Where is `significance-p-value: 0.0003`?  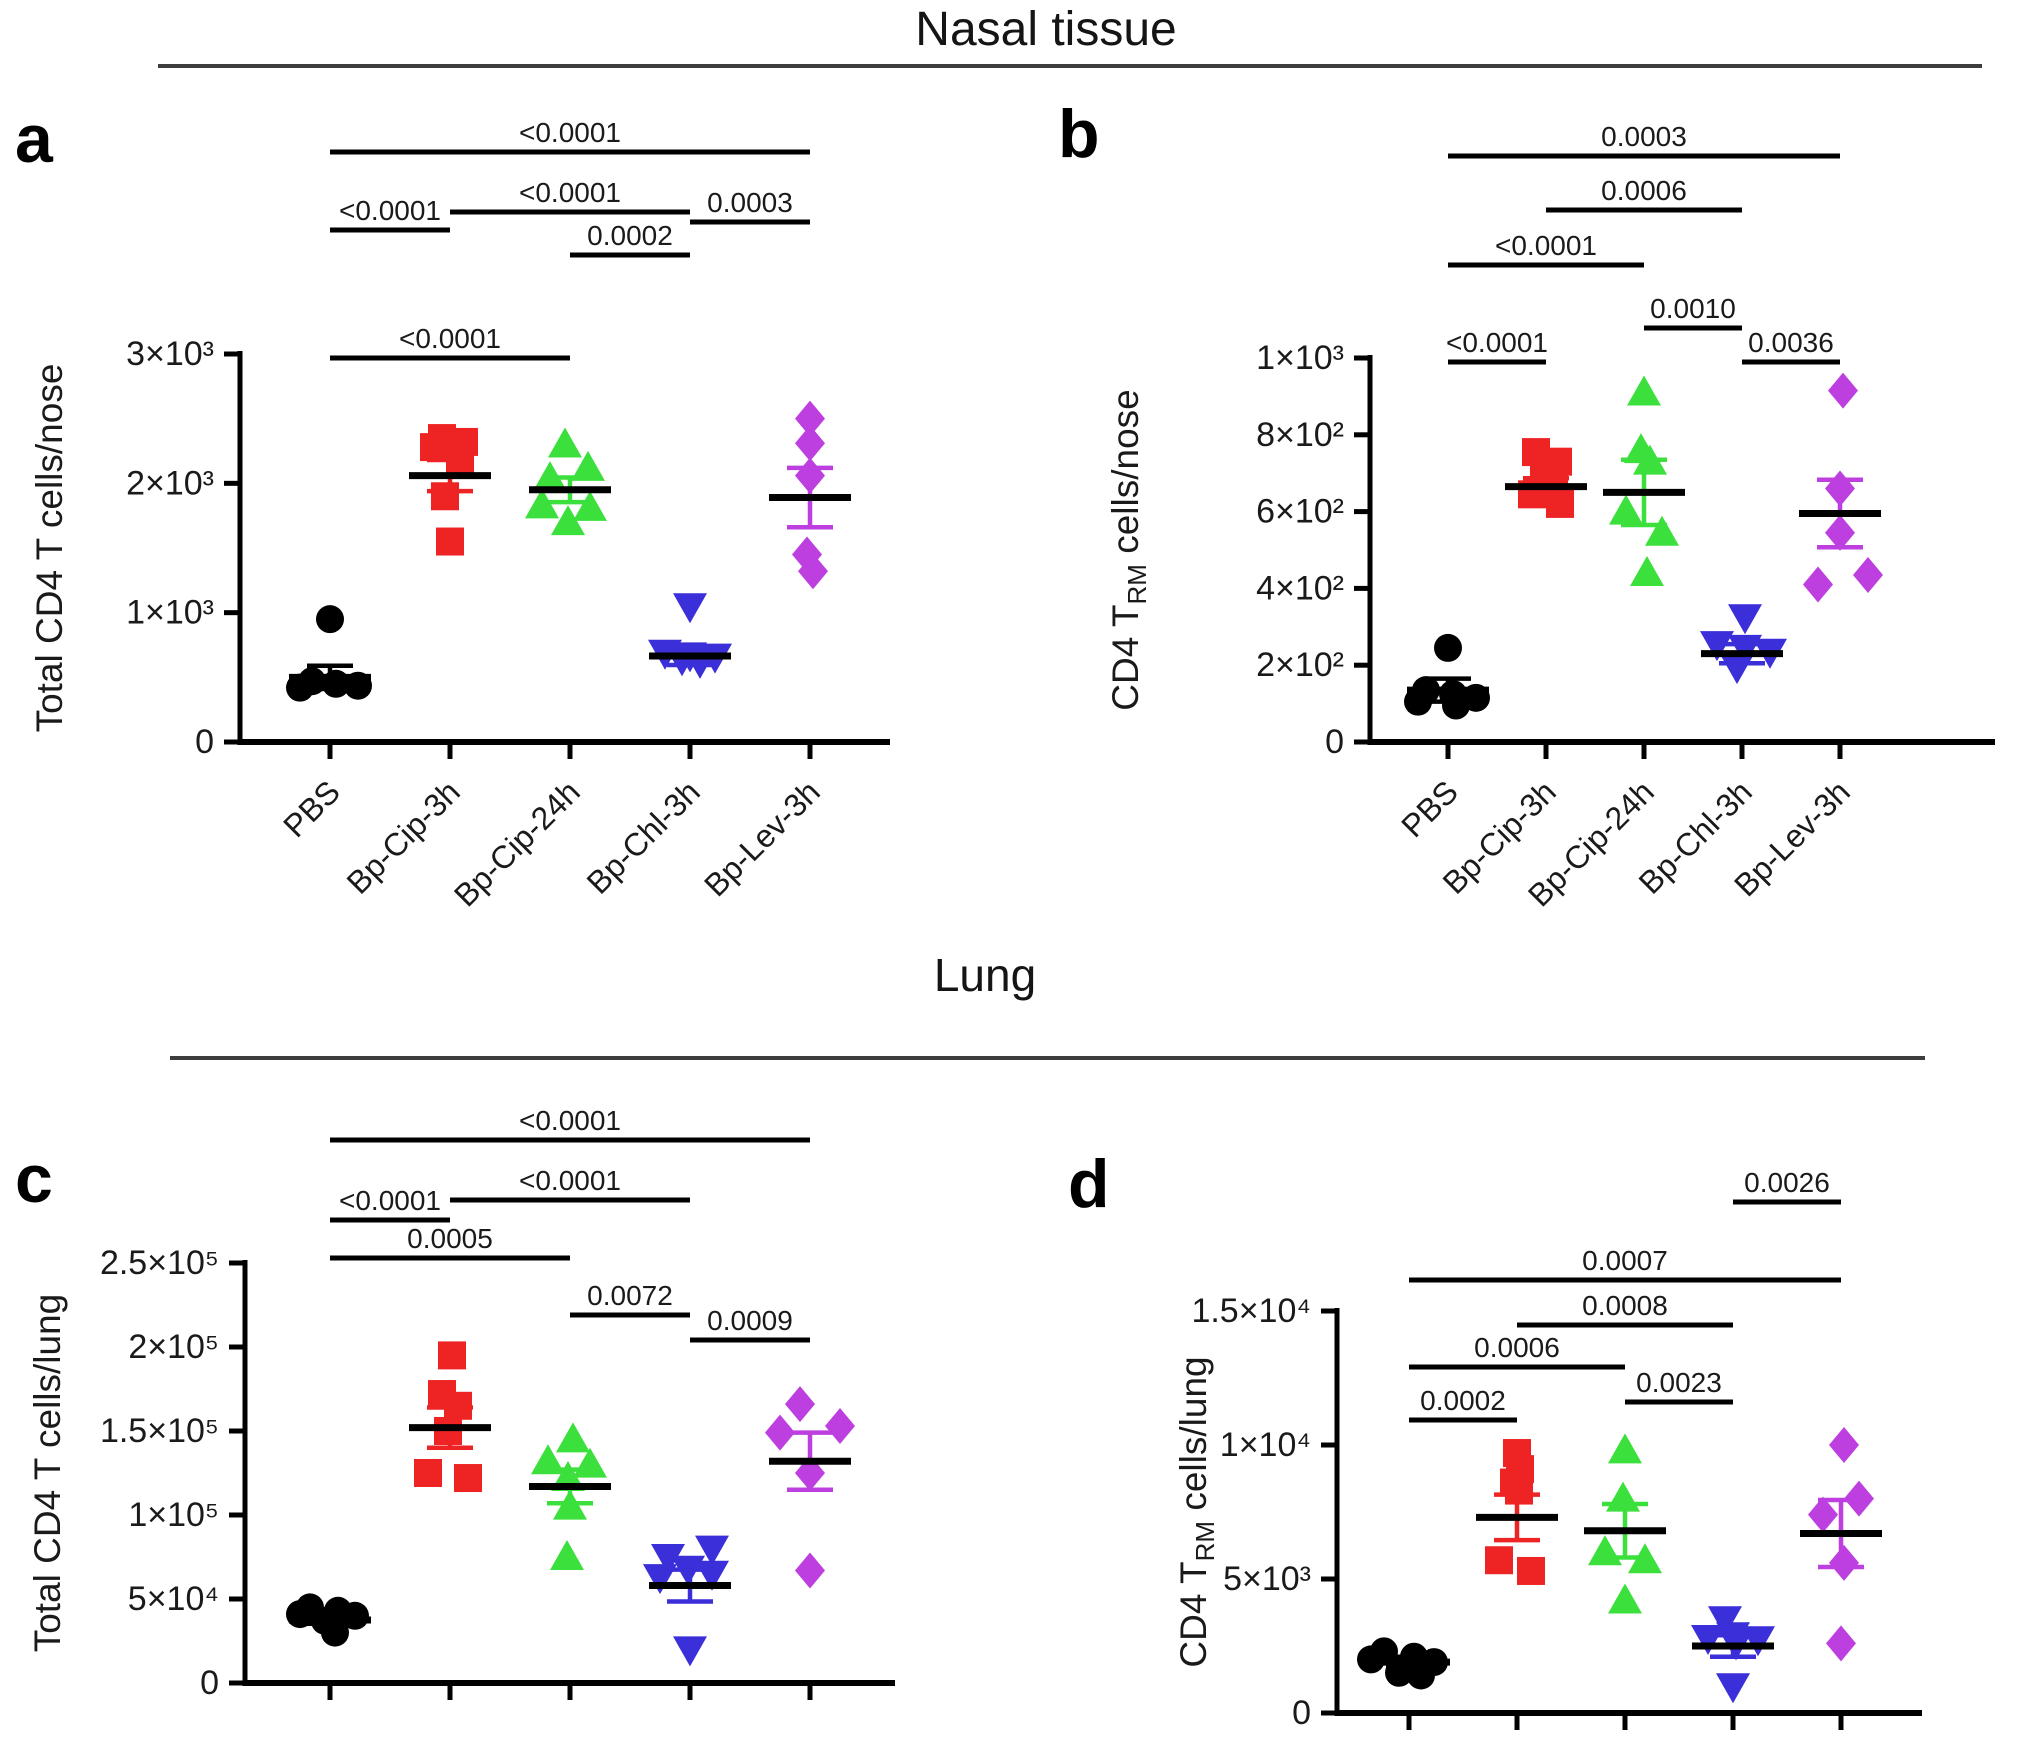 significance-p-value: 0.0003 is located at coordinates (750, 202).